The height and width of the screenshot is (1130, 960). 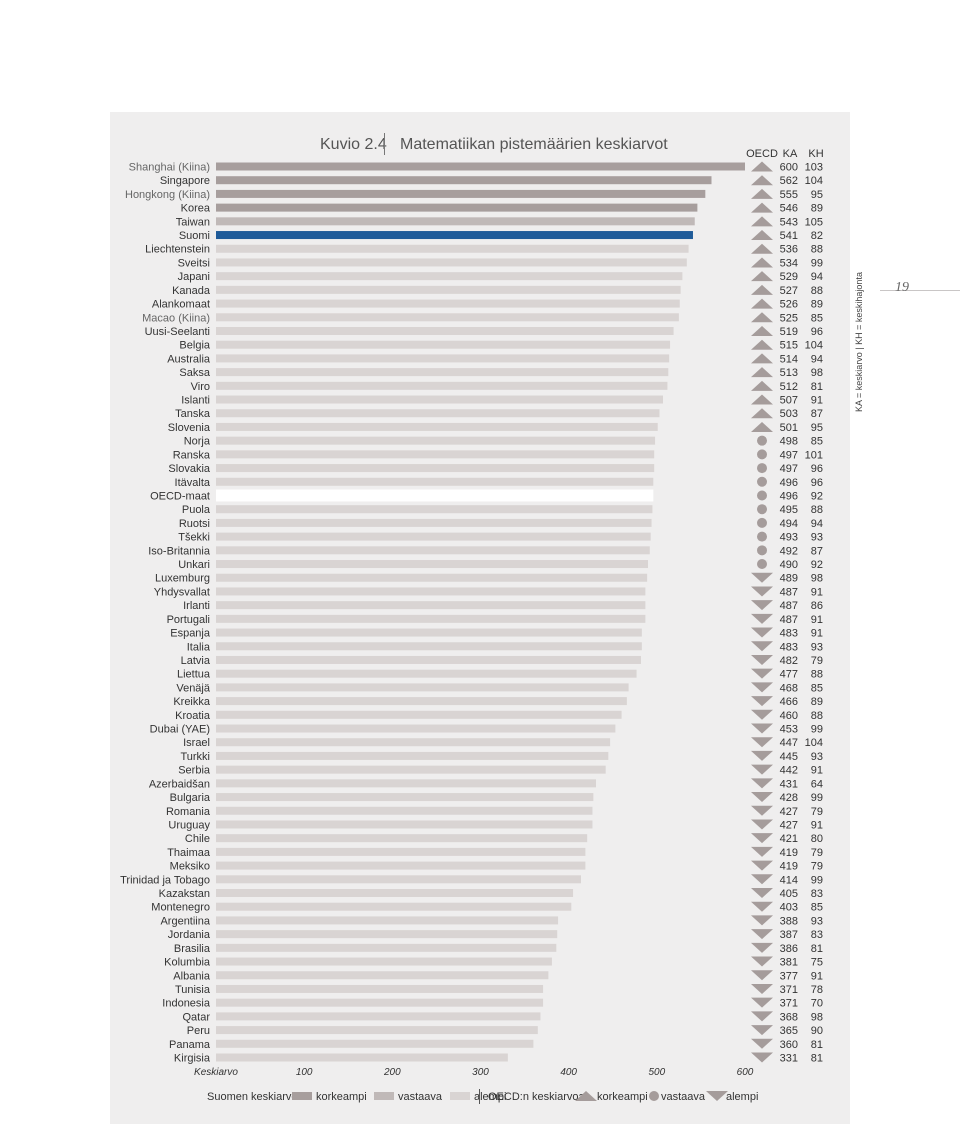 I want to click on ka-value: 483, so click(x=789, y=647).